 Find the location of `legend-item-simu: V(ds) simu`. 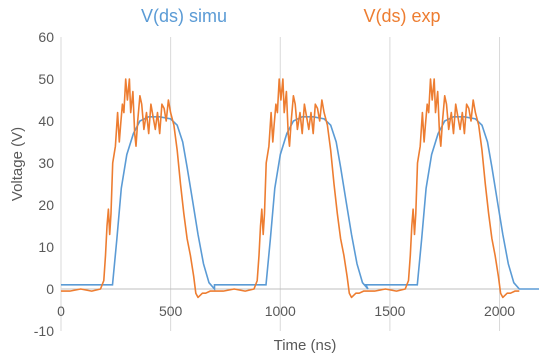

legend-item-simu: V(ds) simu is located at coordinates (184, 16).